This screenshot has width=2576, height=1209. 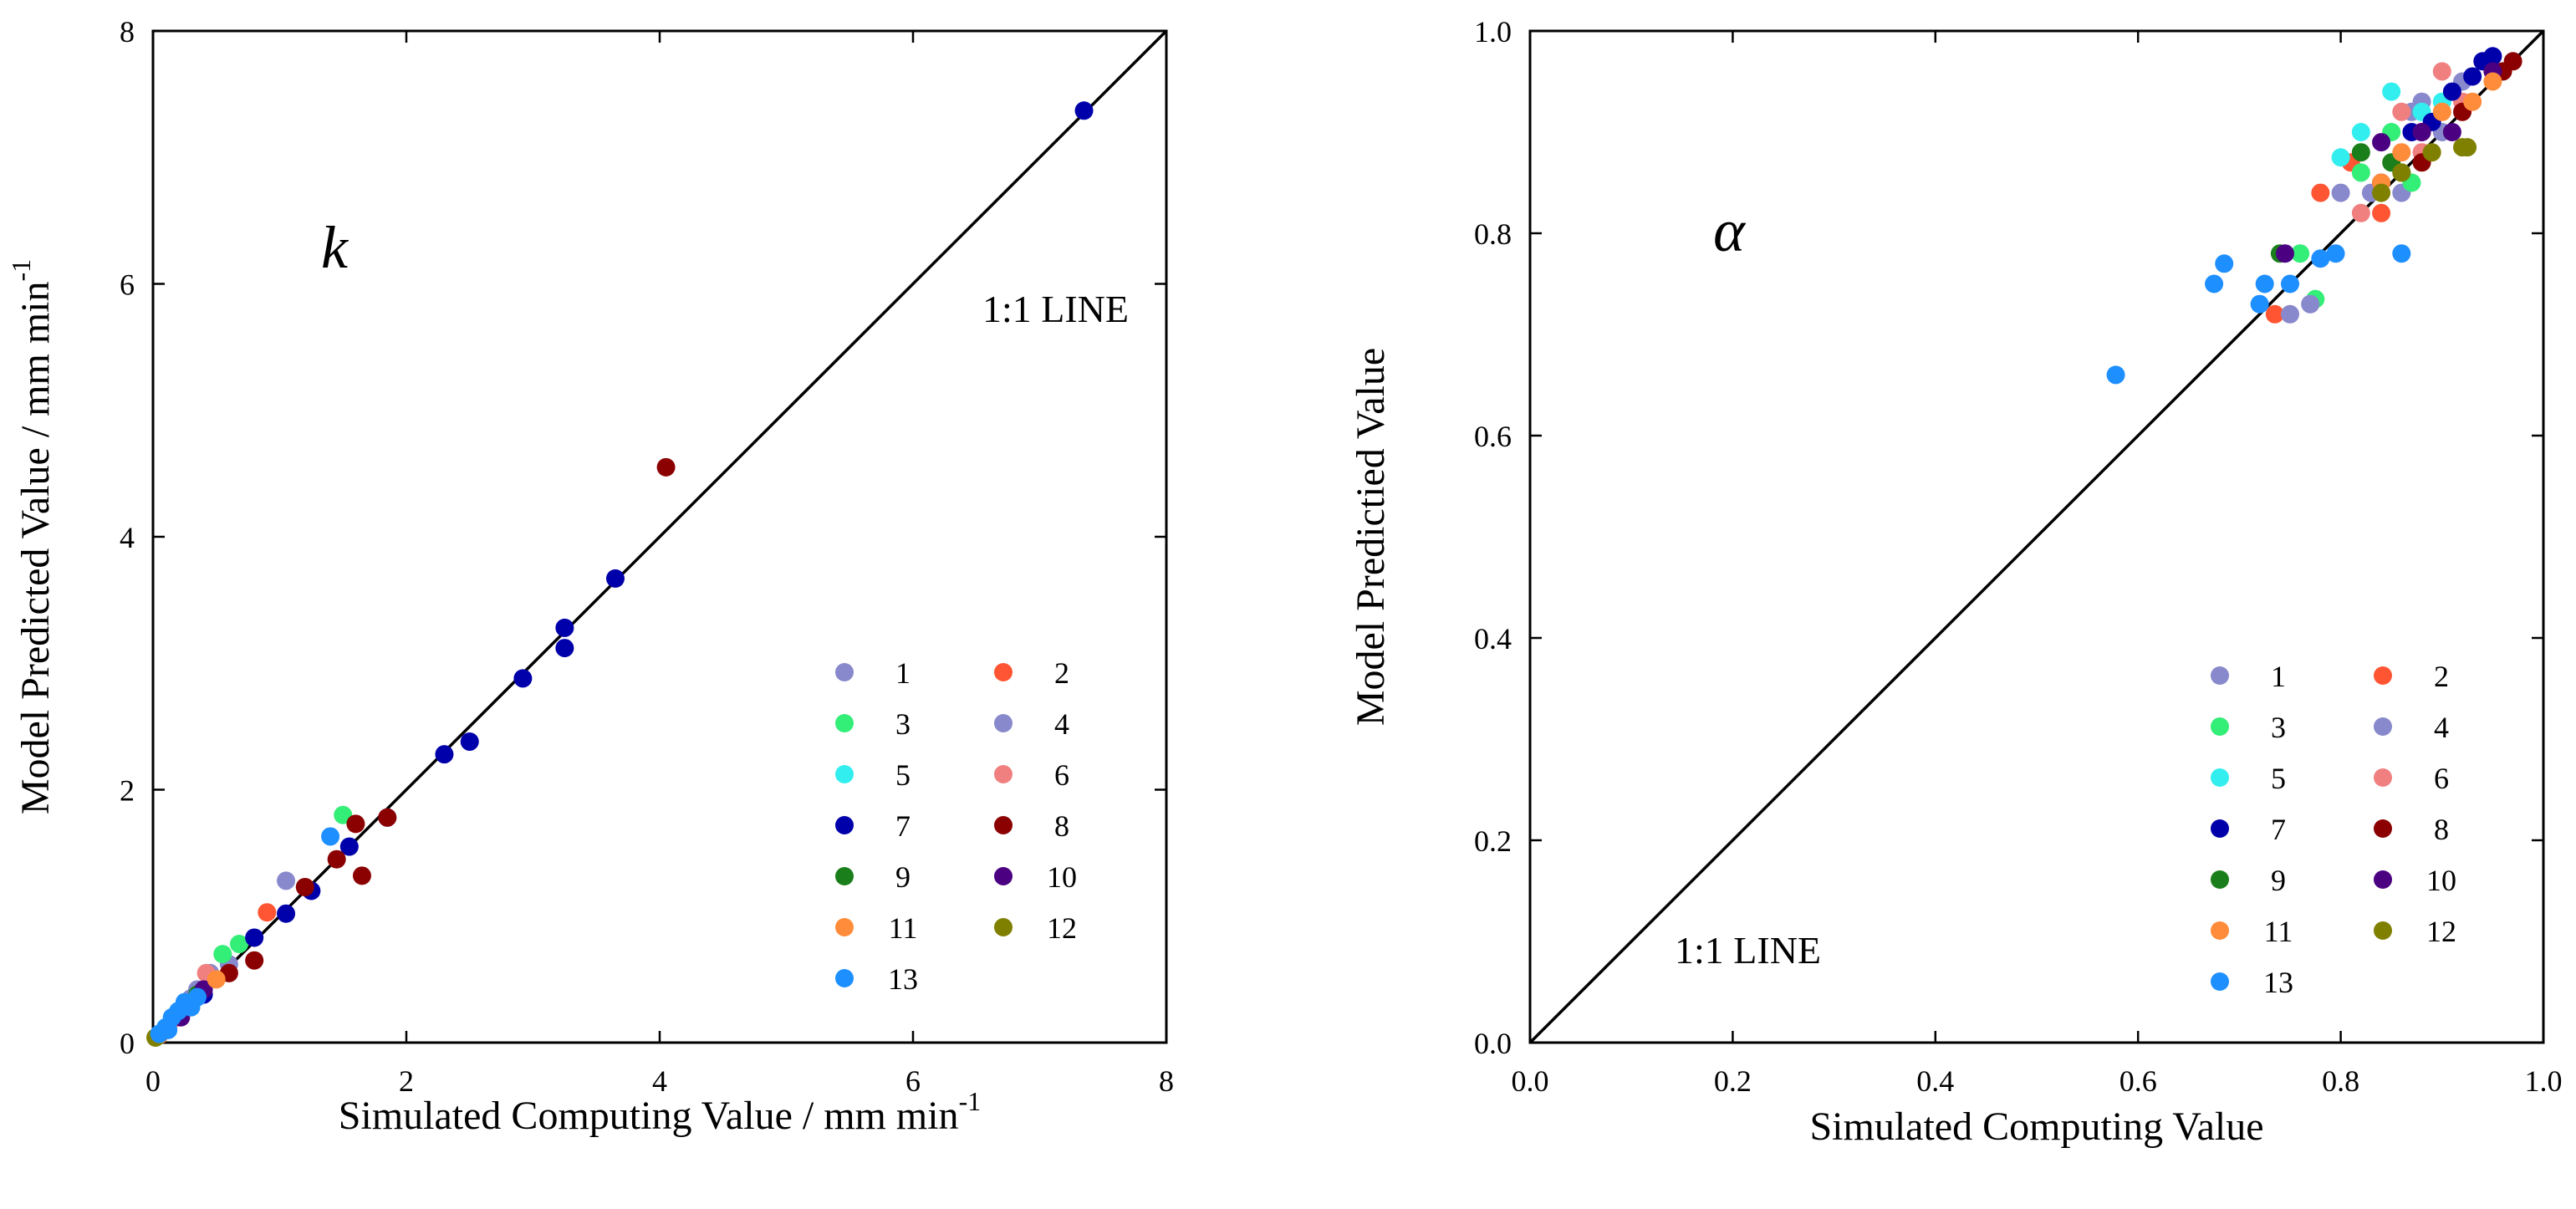 What do you see at coordinates (2544, 1081) in the screenshot?
I see `x-tick-label: 1.0` at bounding box center [2544, 1081].